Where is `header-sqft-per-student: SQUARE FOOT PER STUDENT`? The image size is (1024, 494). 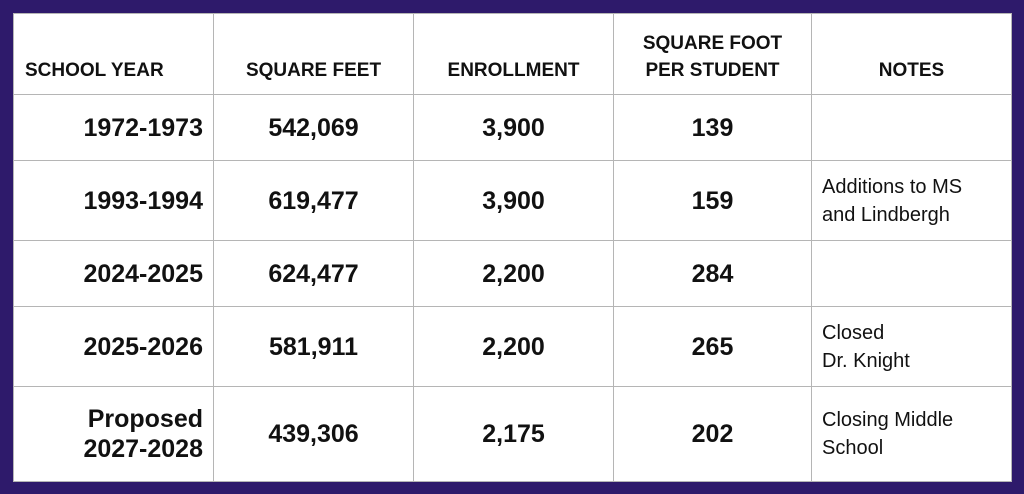 header-sqft-per-student: SQUARE FOOT PER STUDENT is located at coordinates (712, 54).